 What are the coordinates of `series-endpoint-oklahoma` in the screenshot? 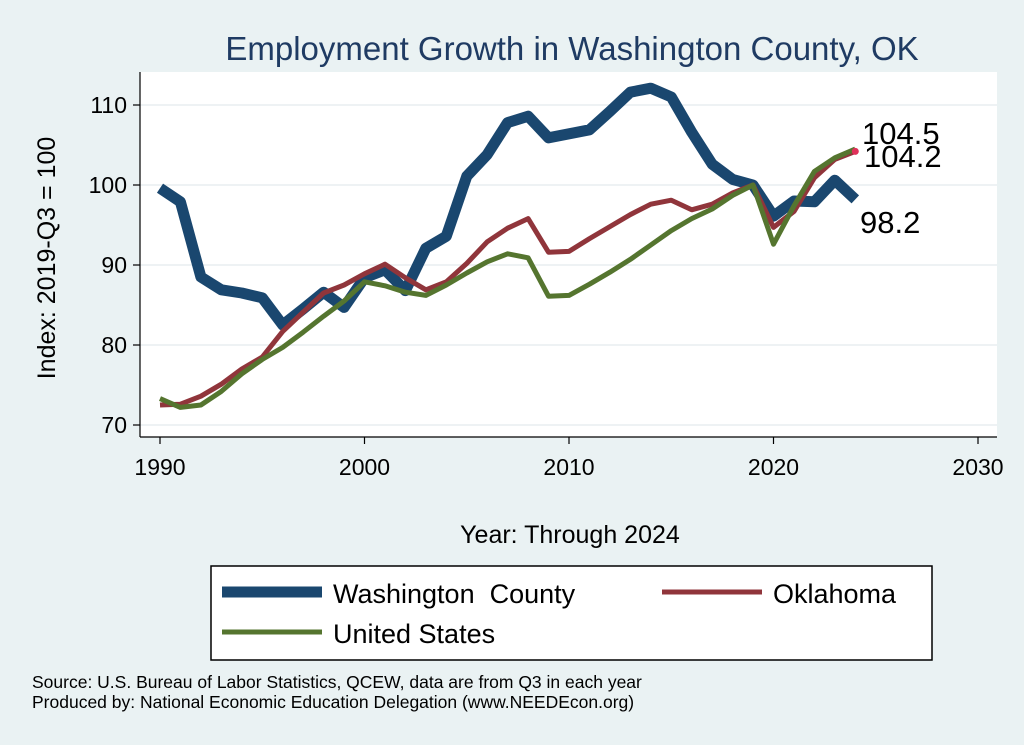 It's located at (855, 151).